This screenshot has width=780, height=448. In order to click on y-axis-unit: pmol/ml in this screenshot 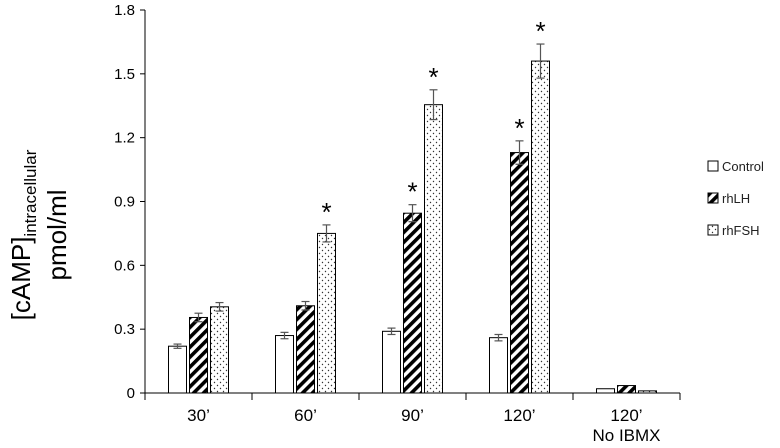, I will do `click(57, 234)`.